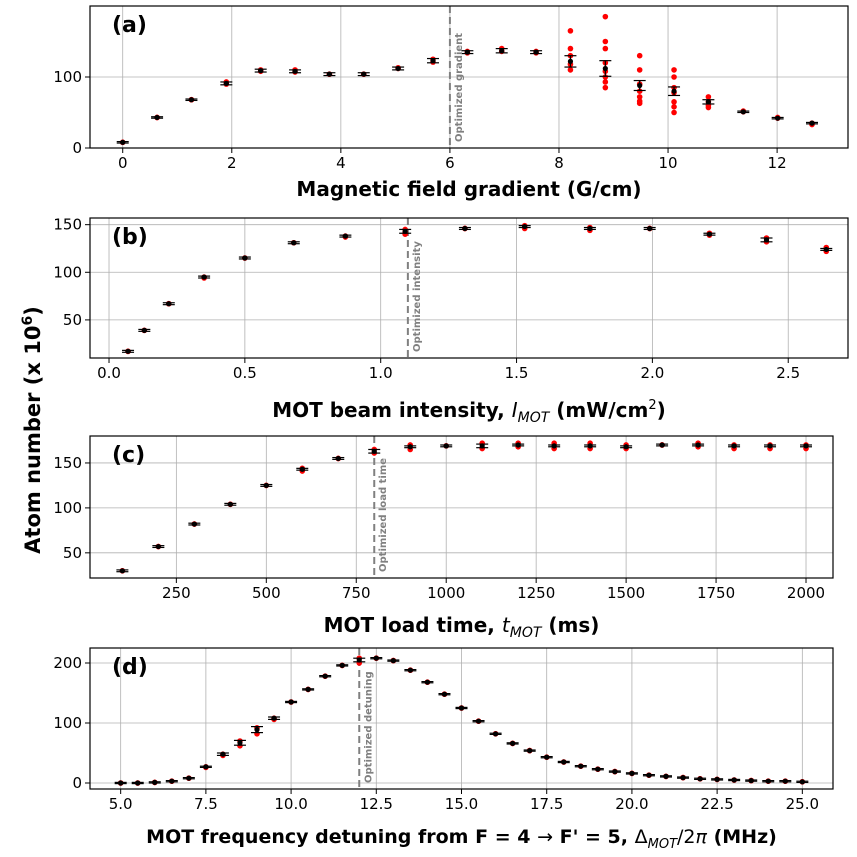 The height and width of the screenshot is (857, 857). I want to click on panel-d-label: (d), so click(130, 667).